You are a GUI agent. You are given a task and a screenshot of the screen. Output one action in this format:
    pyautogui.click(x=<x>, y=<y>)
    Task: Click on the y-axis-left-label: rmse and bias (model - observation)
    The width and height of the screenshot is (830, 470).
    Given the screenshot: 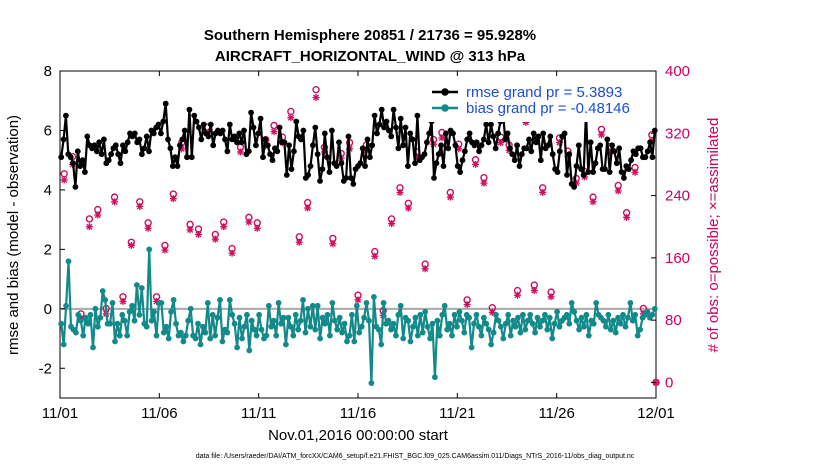 What is the action you would take?
    pyautogui.click(x=13, y=235)
    